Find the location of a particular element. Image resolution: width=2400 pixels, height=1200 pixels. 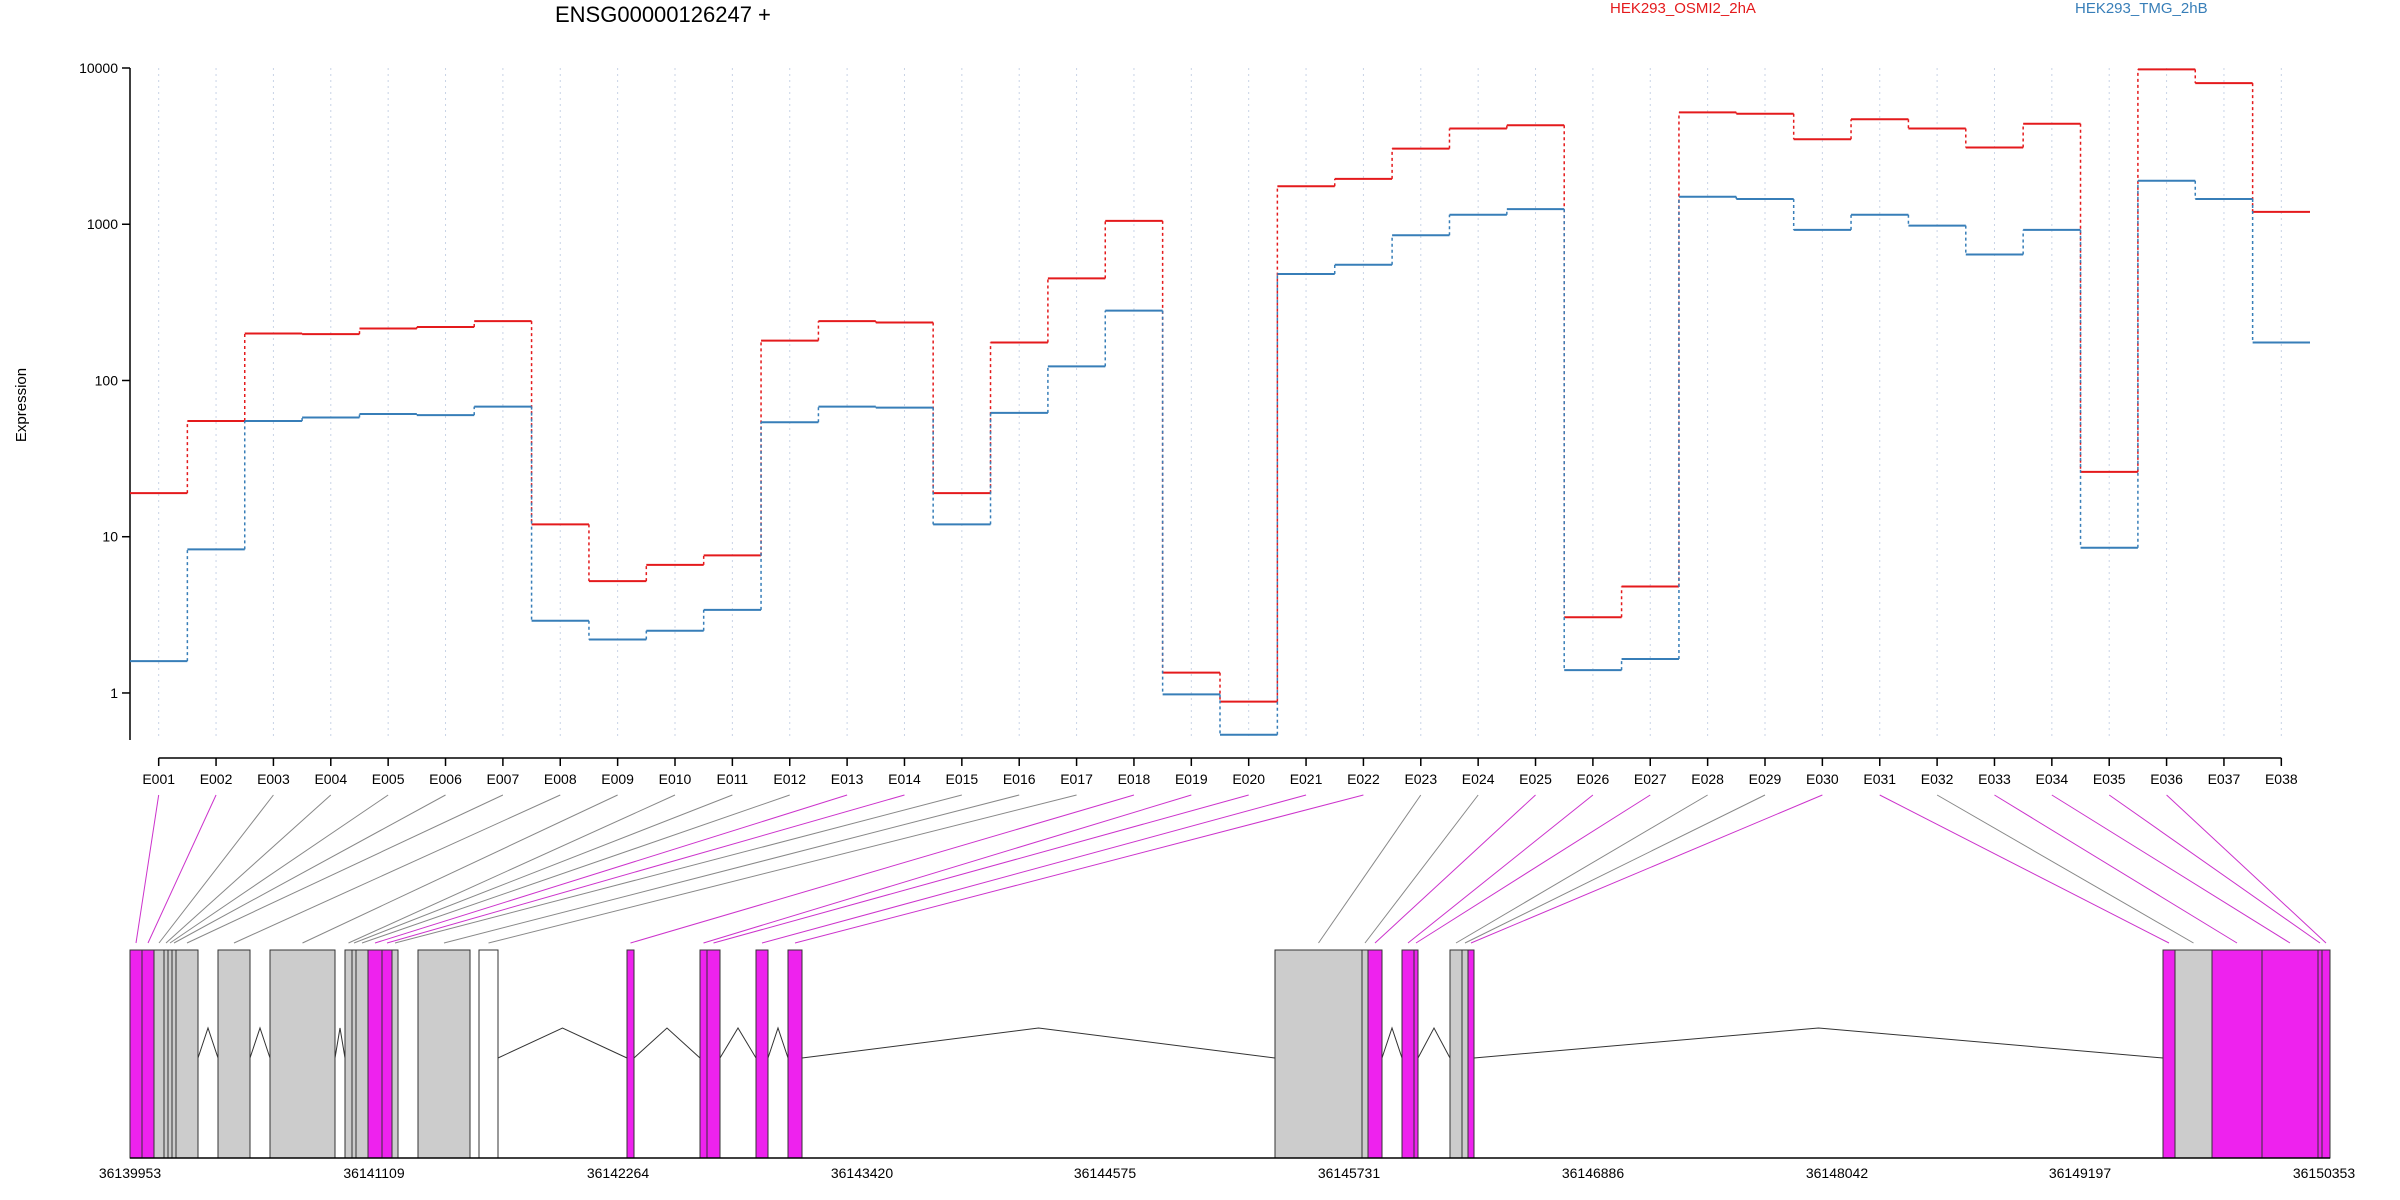

x-tick-label: E002 is located at coordinates (216, 779).